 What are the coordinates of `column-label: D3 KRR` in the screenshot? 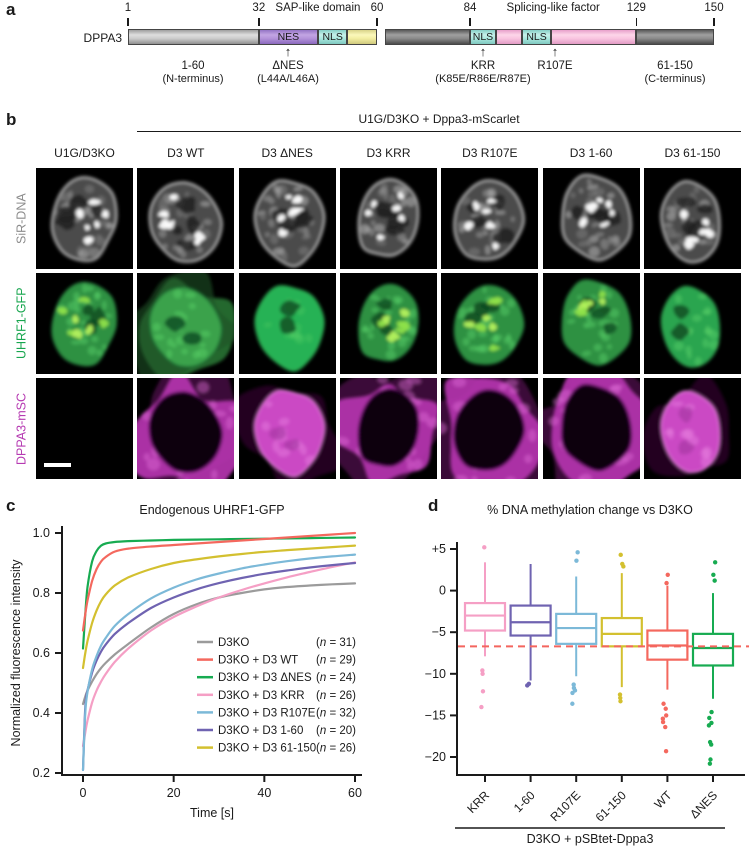 It's located at (388, 153).